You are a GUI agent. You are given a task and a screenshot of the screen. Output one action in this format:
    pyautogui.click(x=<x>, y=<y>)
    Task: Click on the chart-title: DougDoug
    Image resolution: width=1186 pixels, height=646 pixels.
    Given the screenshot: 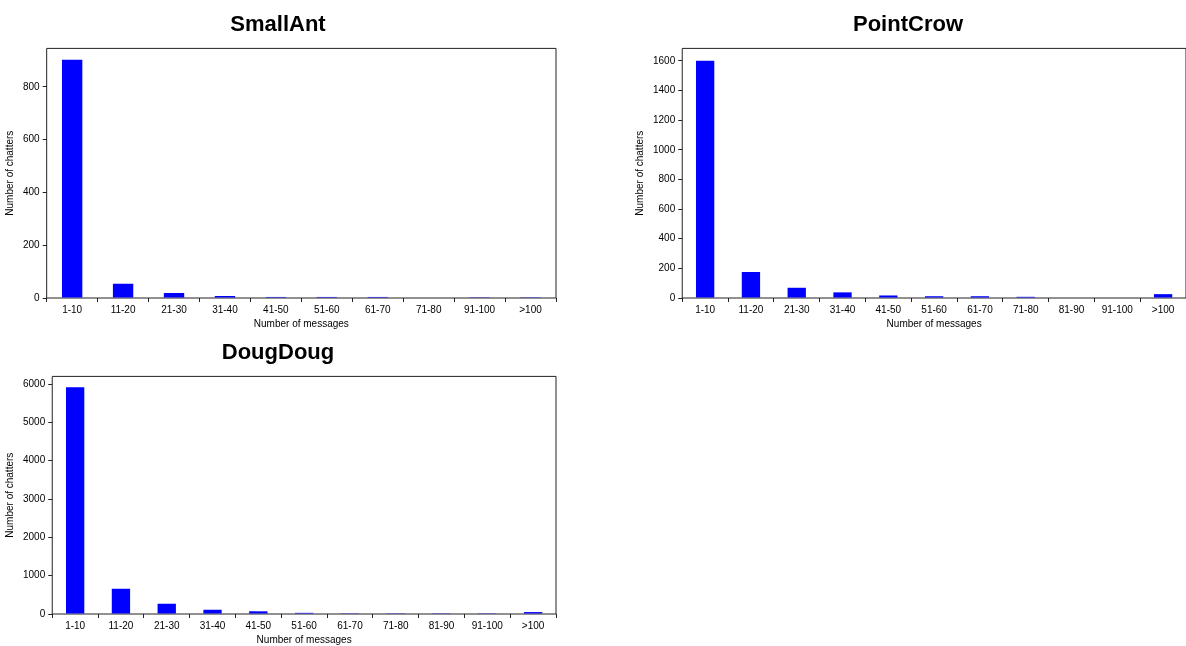 What is the action you would take?
    pyautogui.click(x=278, y=352)
    